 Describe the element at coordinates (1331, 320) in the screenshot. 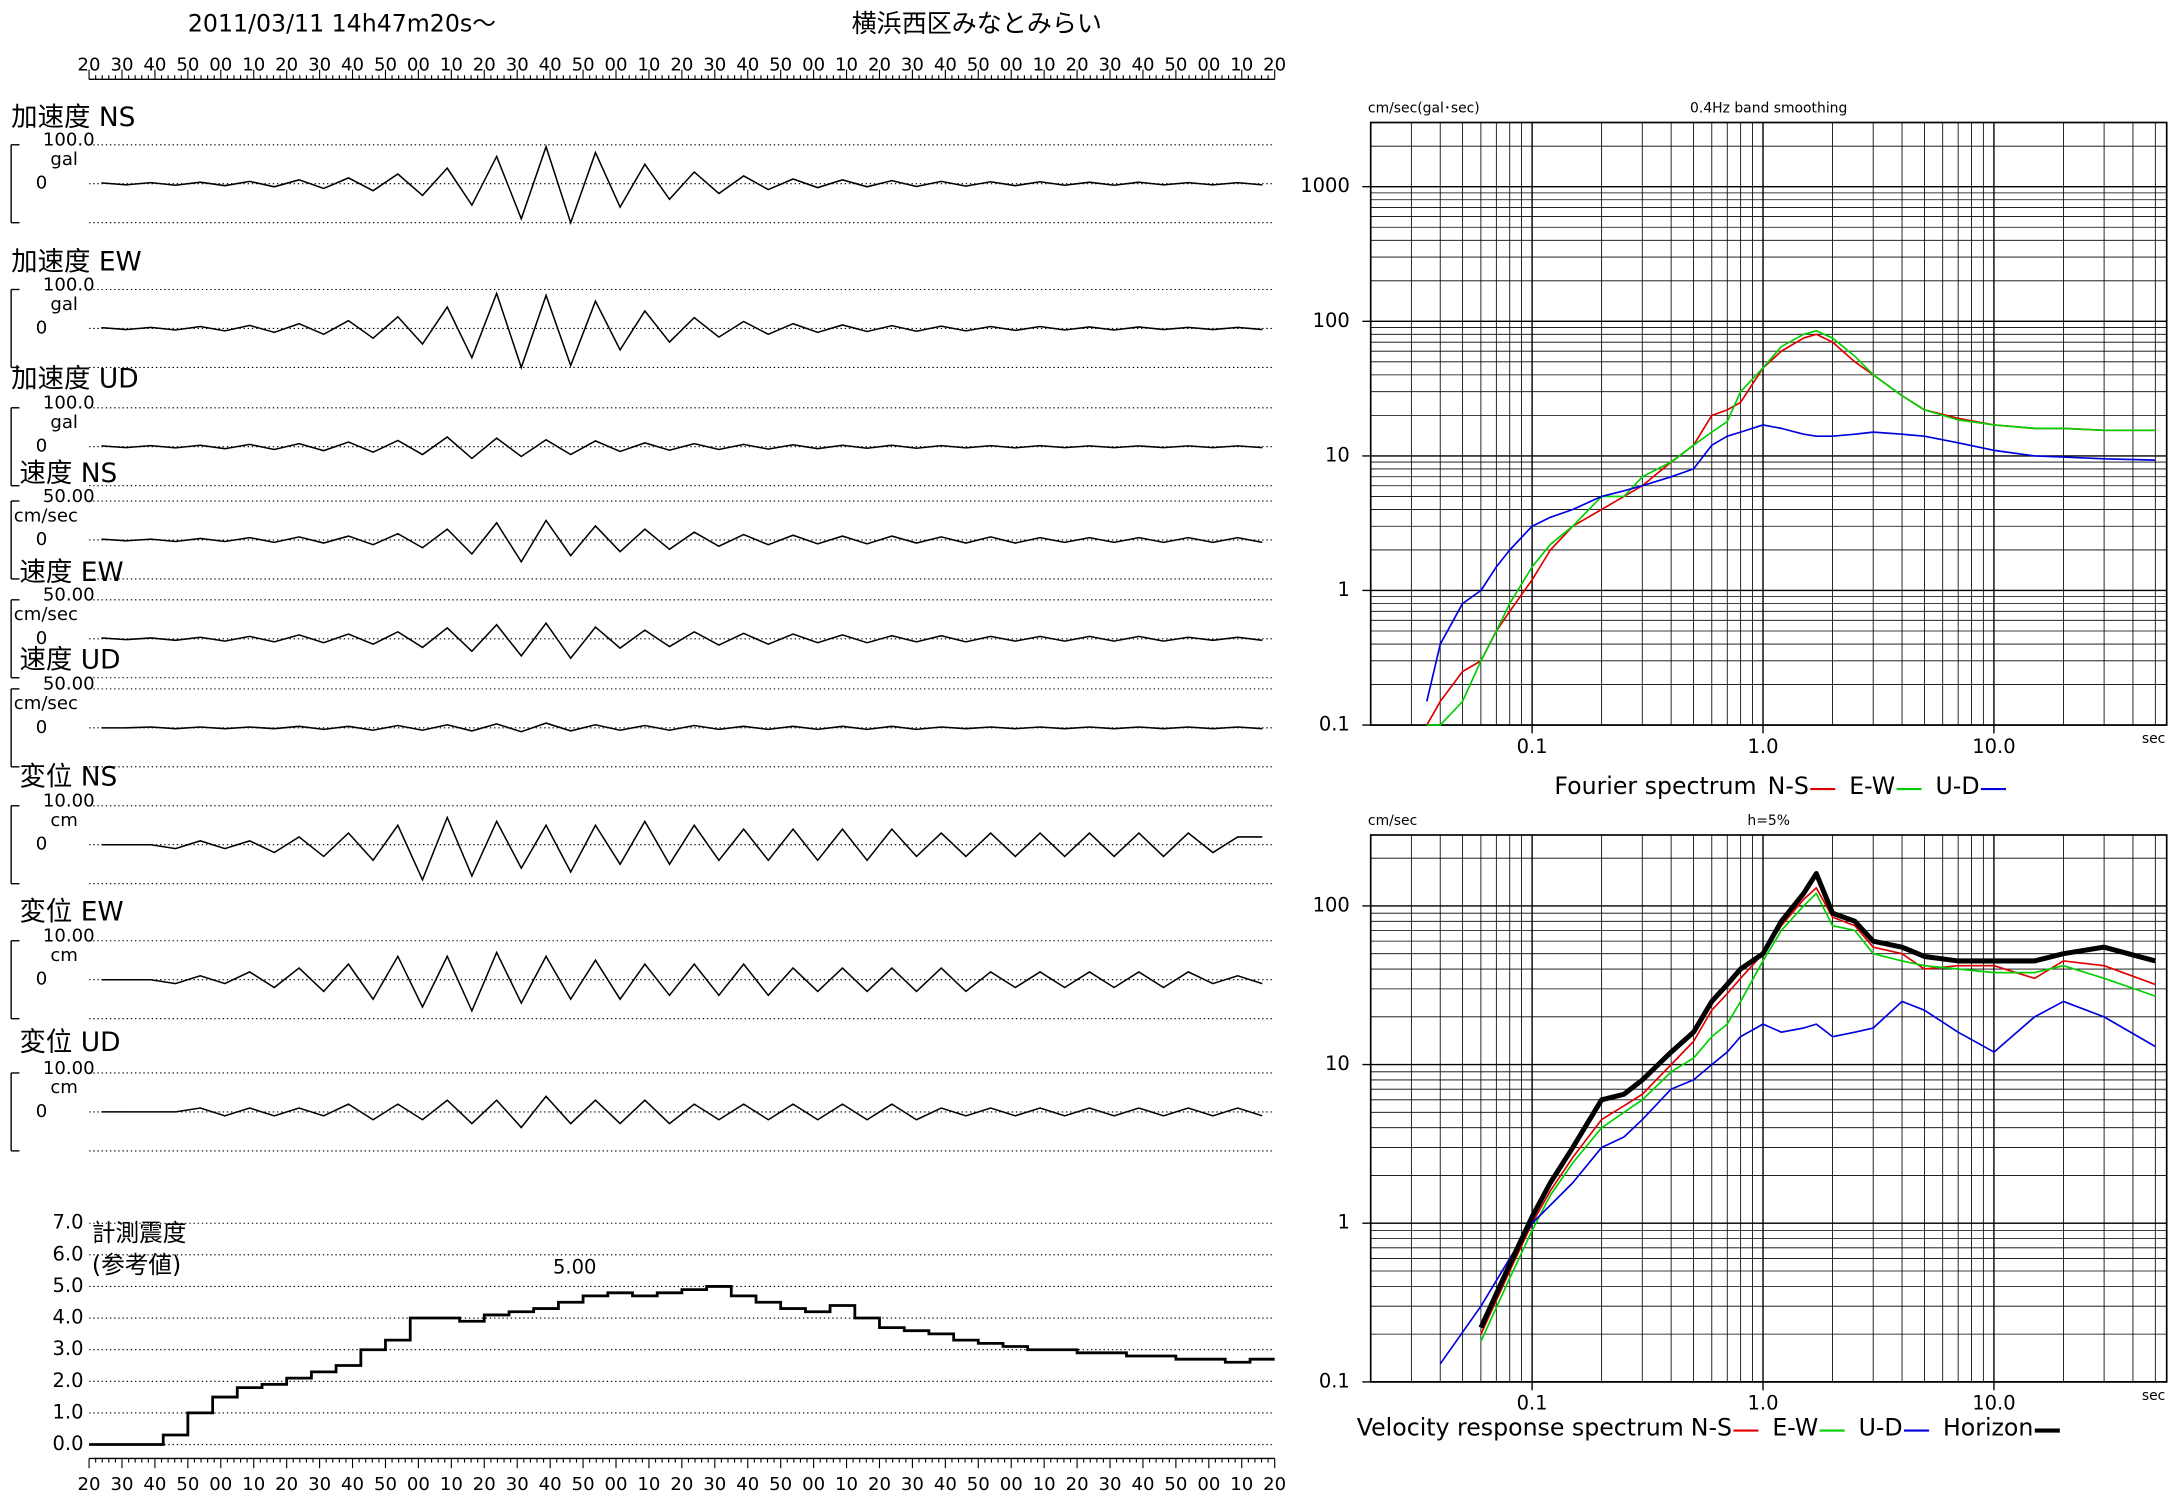

I see `y-tick-label: 100` at that location.